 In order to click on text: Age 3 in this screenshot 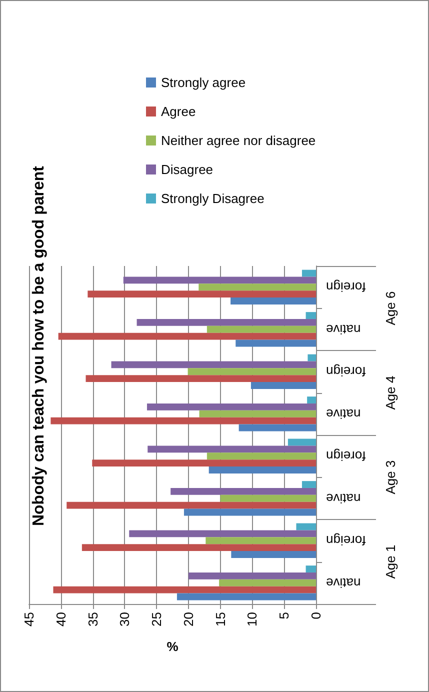, I will do `click(390, 477)`.